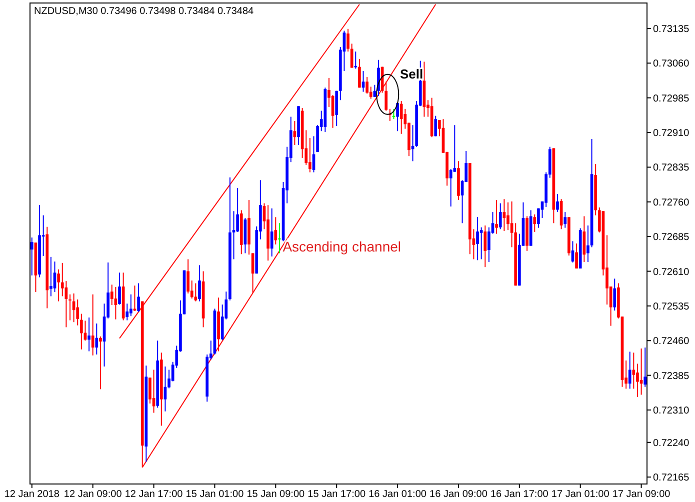 The width and height of the screenshot is (695, 502). I want to click on x-tick-label: 17 Jan 01:00, so click(580, 494).